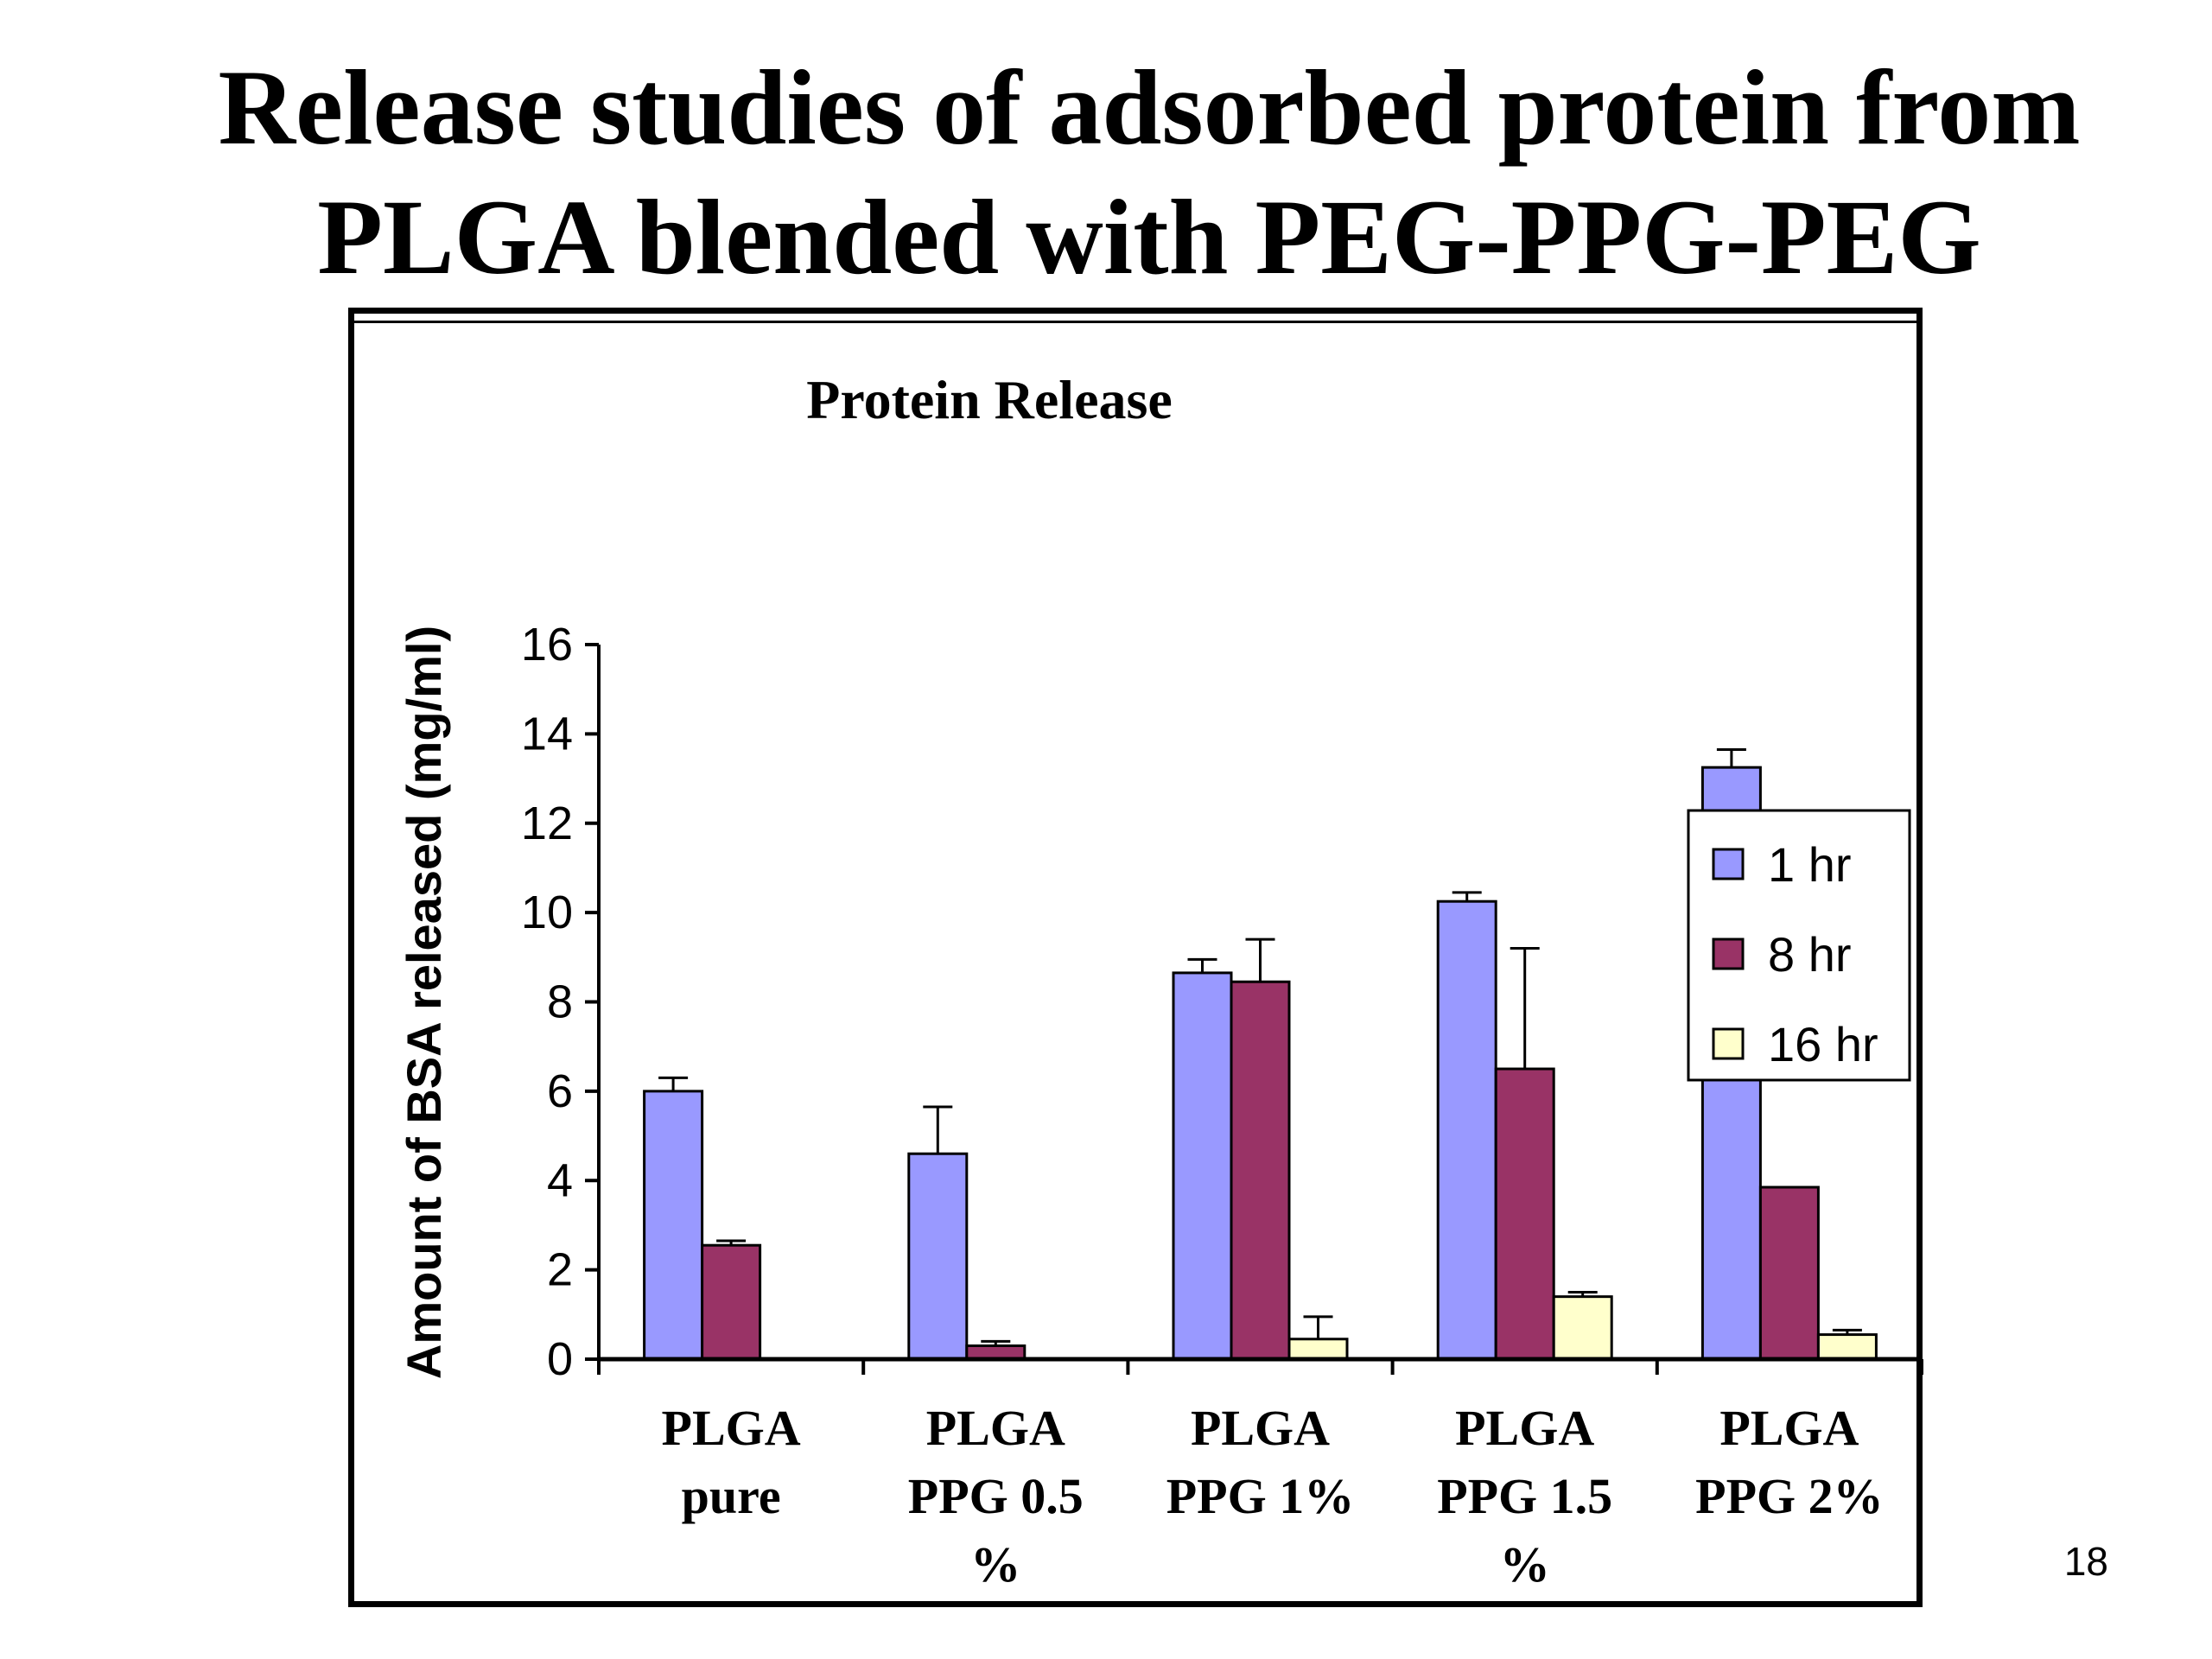 The width and height of the screenshot is (2212, 1659). What do you see at coordinates (1810, 864) in the screenshot?
I see `legend-label: 1 hr` at bounding box center [1810, 864].